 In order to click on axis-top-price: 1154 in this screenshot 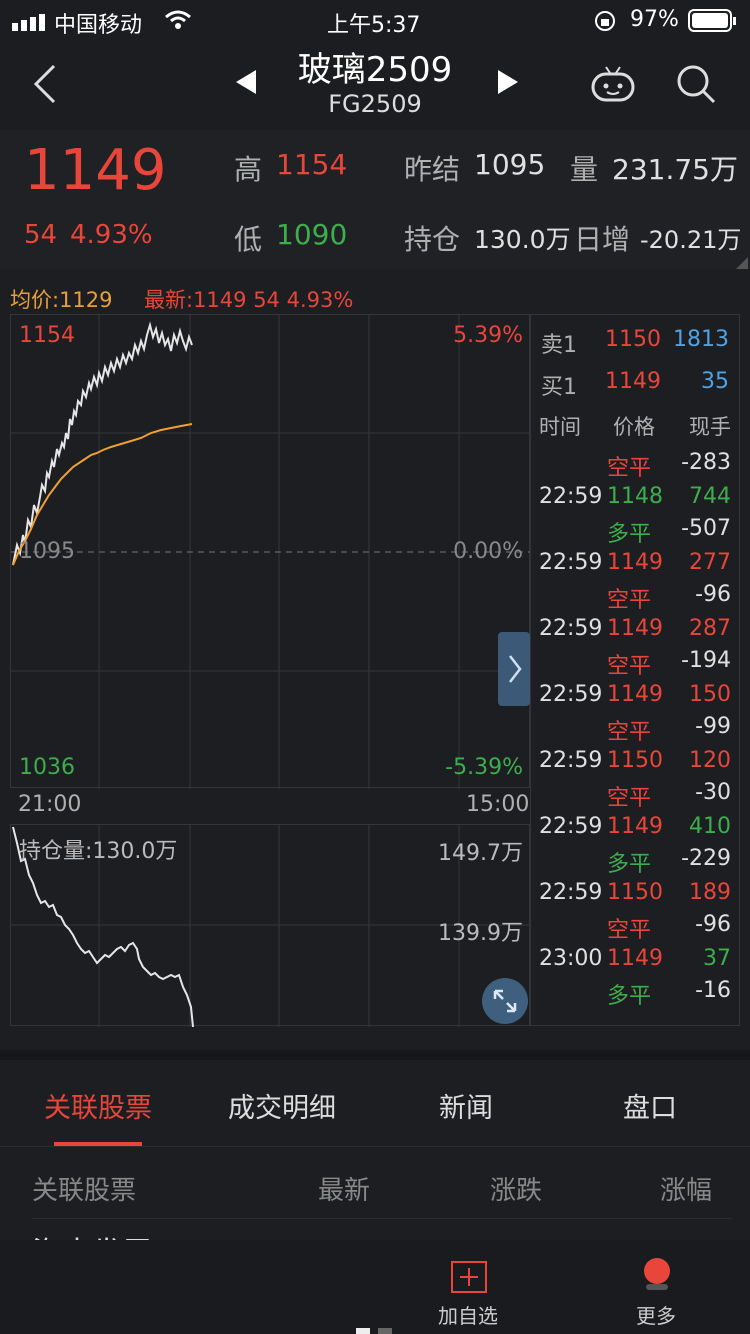, I will do `click(47, 335)`.